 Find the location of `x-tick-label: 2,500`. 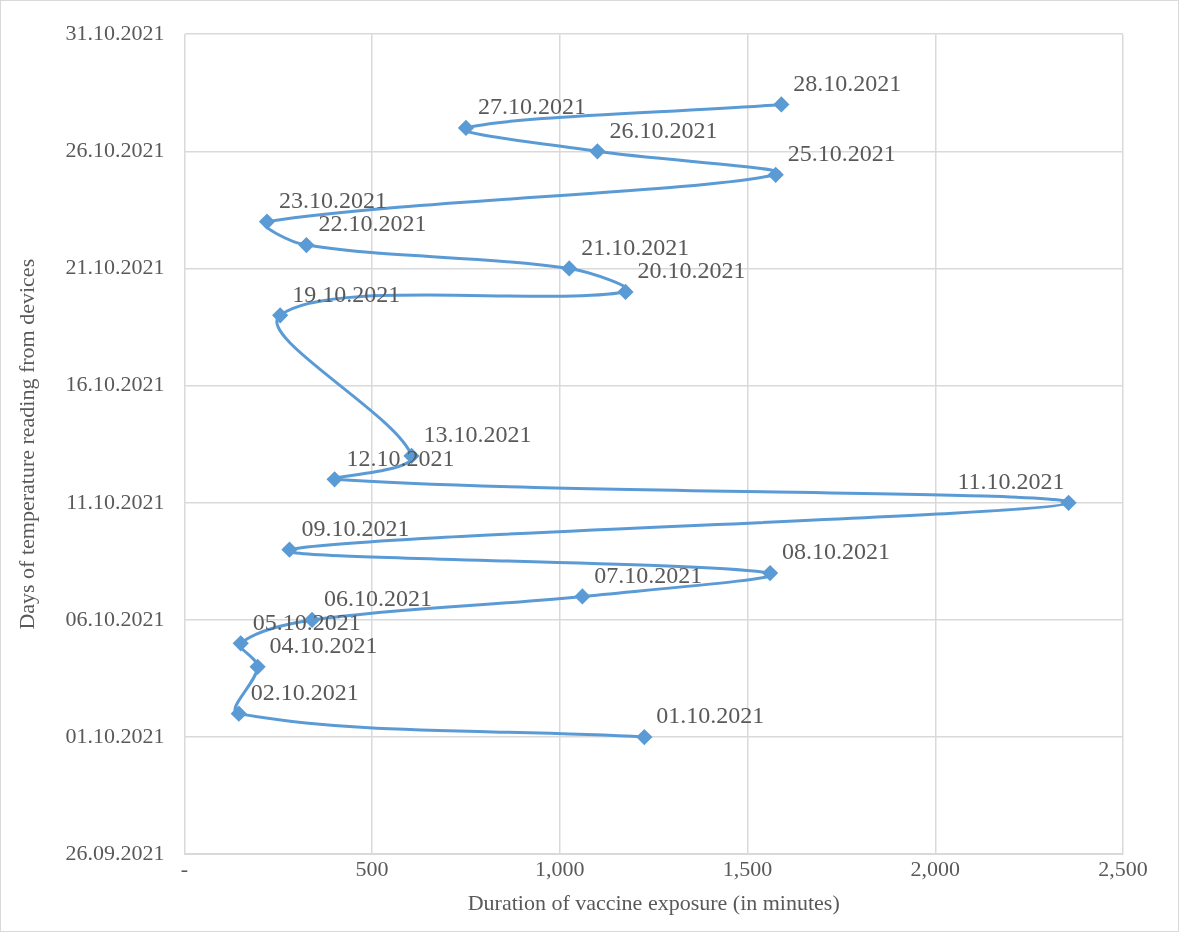

x-tick-label: 2,500 is located at coordinates (1123, 869).